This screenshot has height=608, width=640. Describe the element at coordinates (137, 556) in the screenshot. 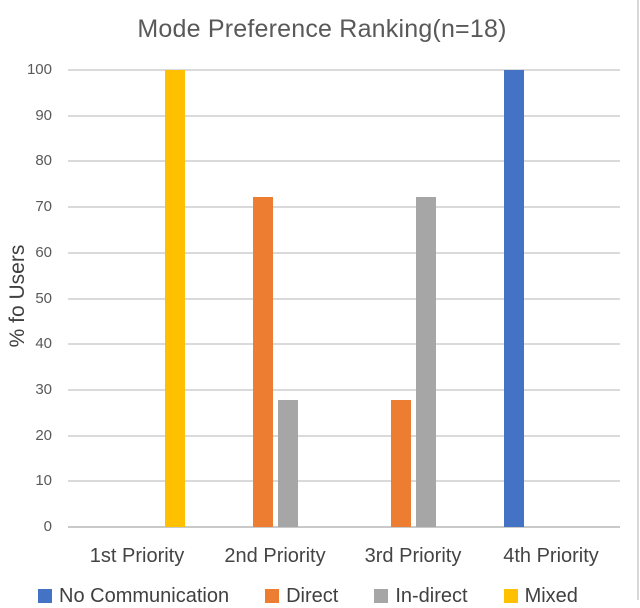

I see `x-category-label: 1st Priority` at that location.